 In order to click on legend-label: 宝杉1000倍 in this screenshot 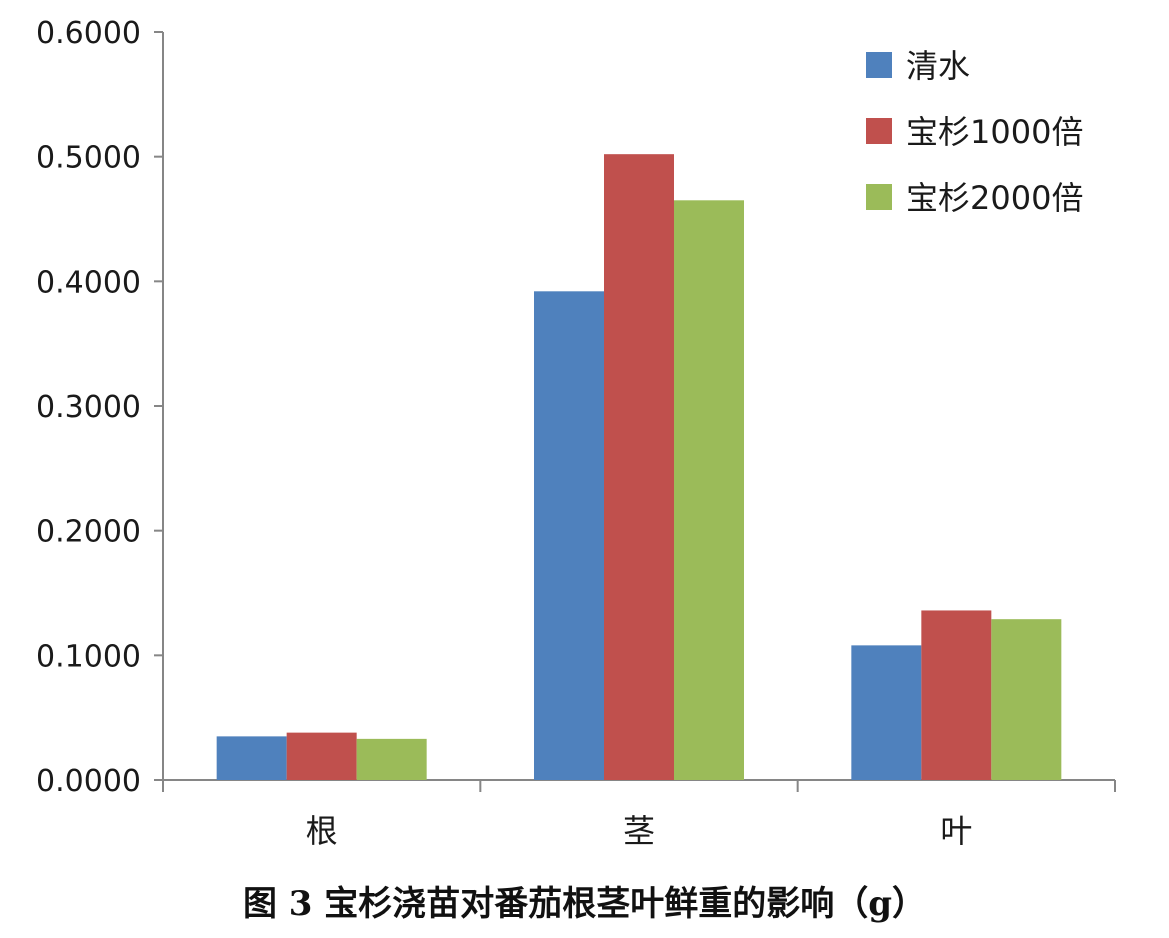, I will do `click(994, 132)`.